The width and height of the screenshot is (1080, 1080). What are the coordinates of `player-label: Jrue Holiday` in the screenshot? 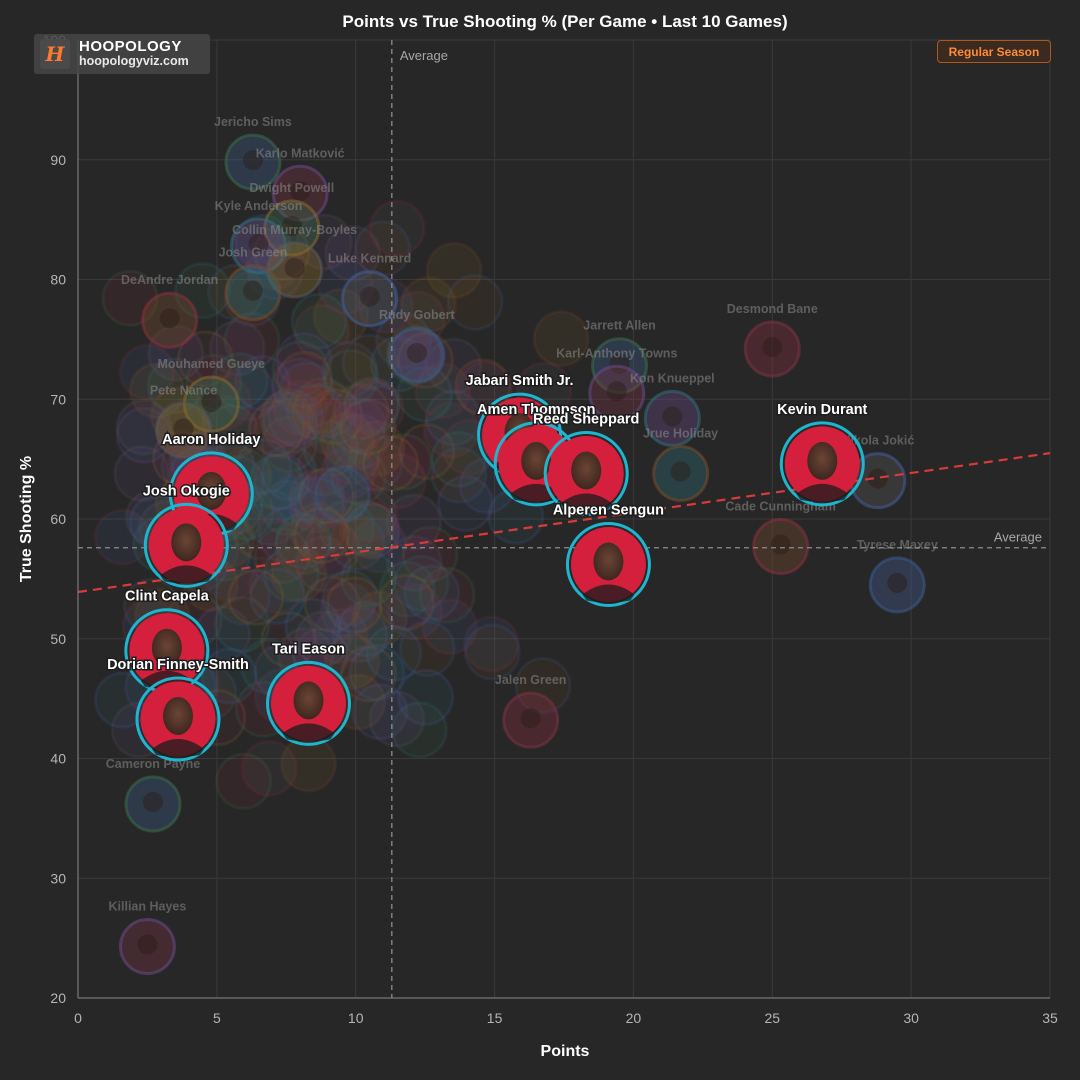 It's located at (680, 433).